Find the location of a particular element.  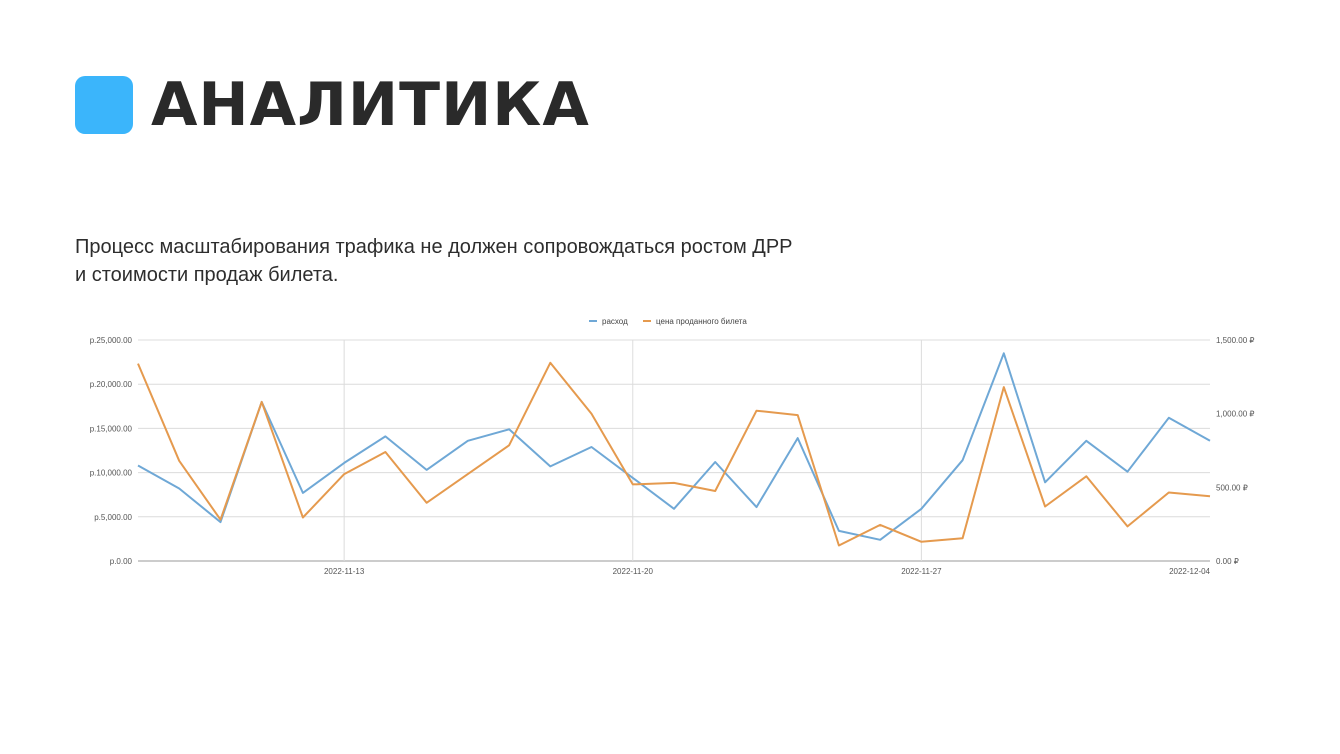

title-block: АНАЛИТИКА is located at coordinates (332, 105).